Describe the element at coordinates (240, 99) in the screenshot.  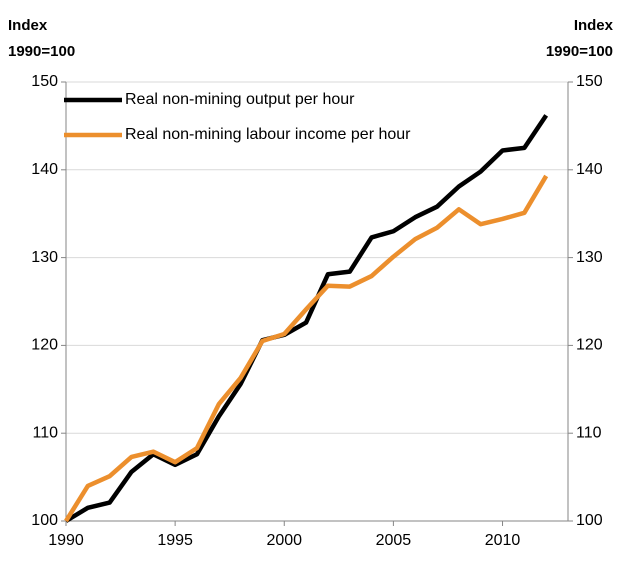
I see `legend-label: Real non-mining output per hour` at that location.